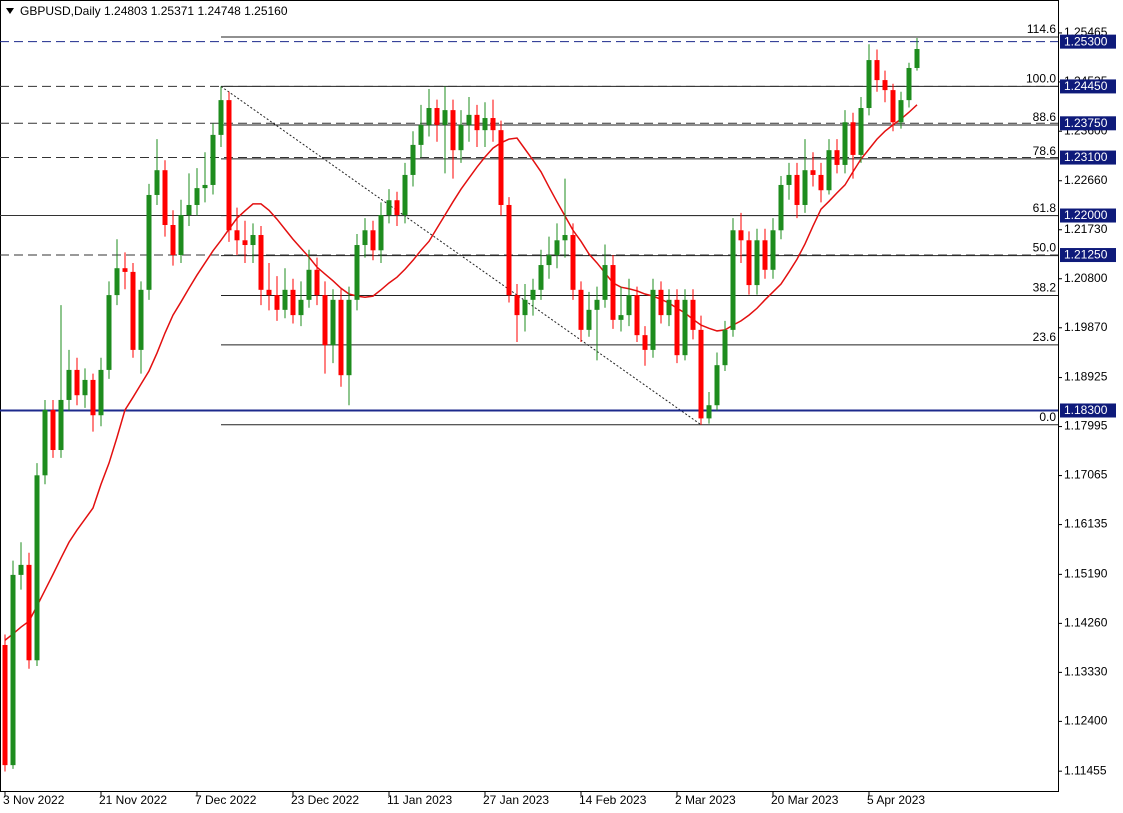 The width and height of the screenshot is (1123, 813). What do you see at coordinates (613, 800) in the screenshot?
I see `x-tick-label: 14 Feb 2023` at bounding box center [613, 800].